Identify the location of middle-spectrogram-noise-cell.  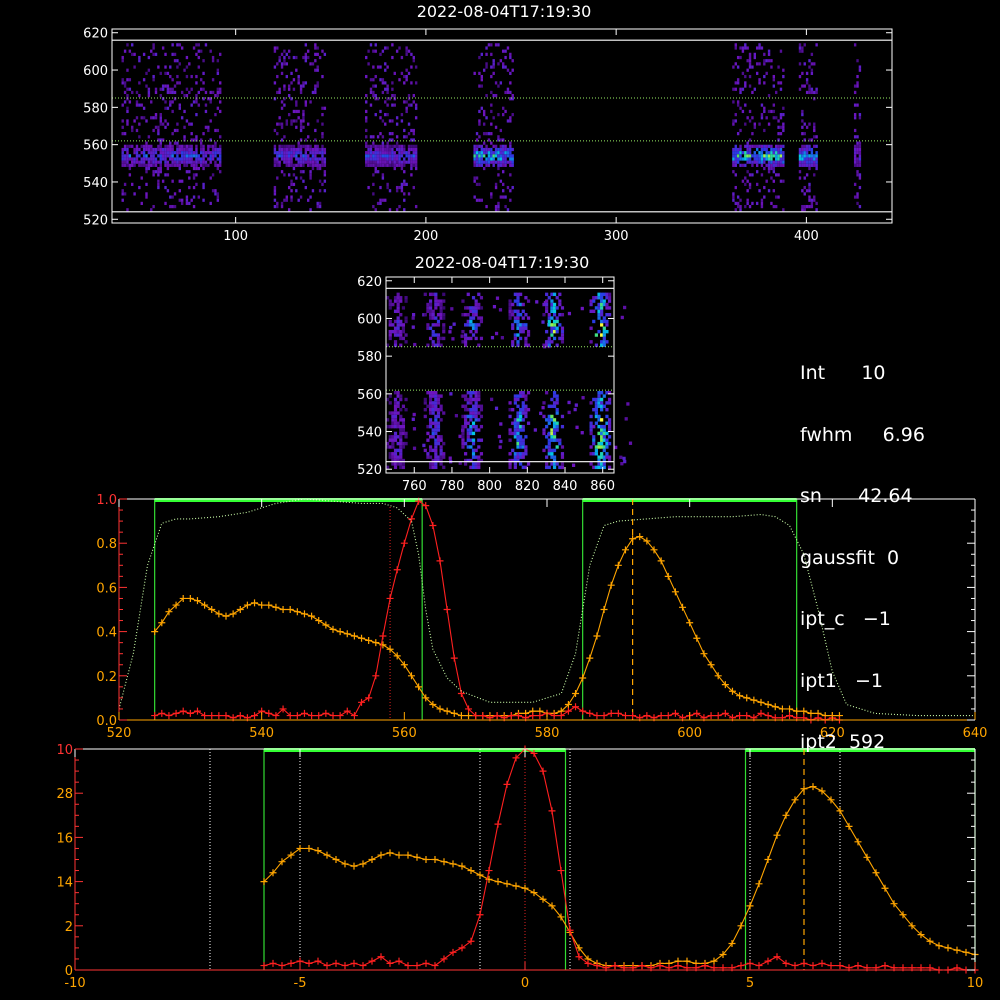
(452, 309).